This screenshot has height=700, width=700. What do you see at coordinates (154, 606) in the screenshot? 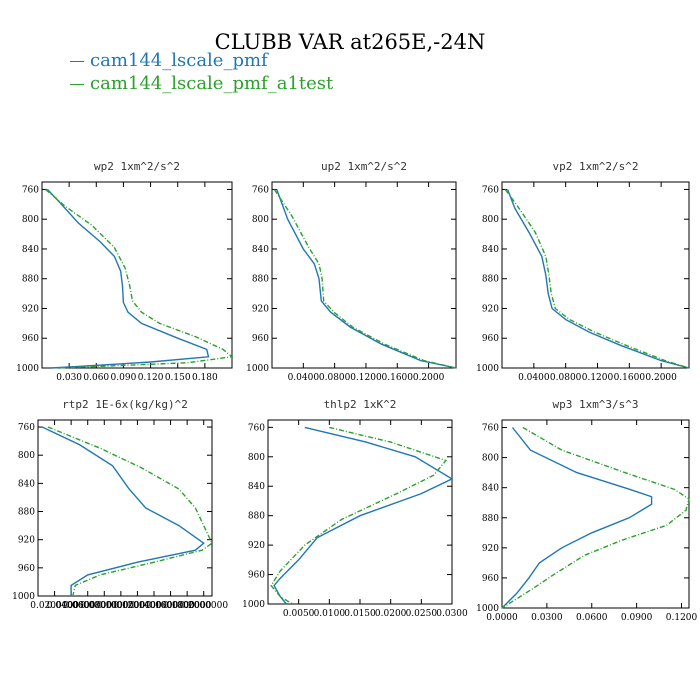
I see `x-tick-label: 0.1400000` at bounding box center [154, 606].